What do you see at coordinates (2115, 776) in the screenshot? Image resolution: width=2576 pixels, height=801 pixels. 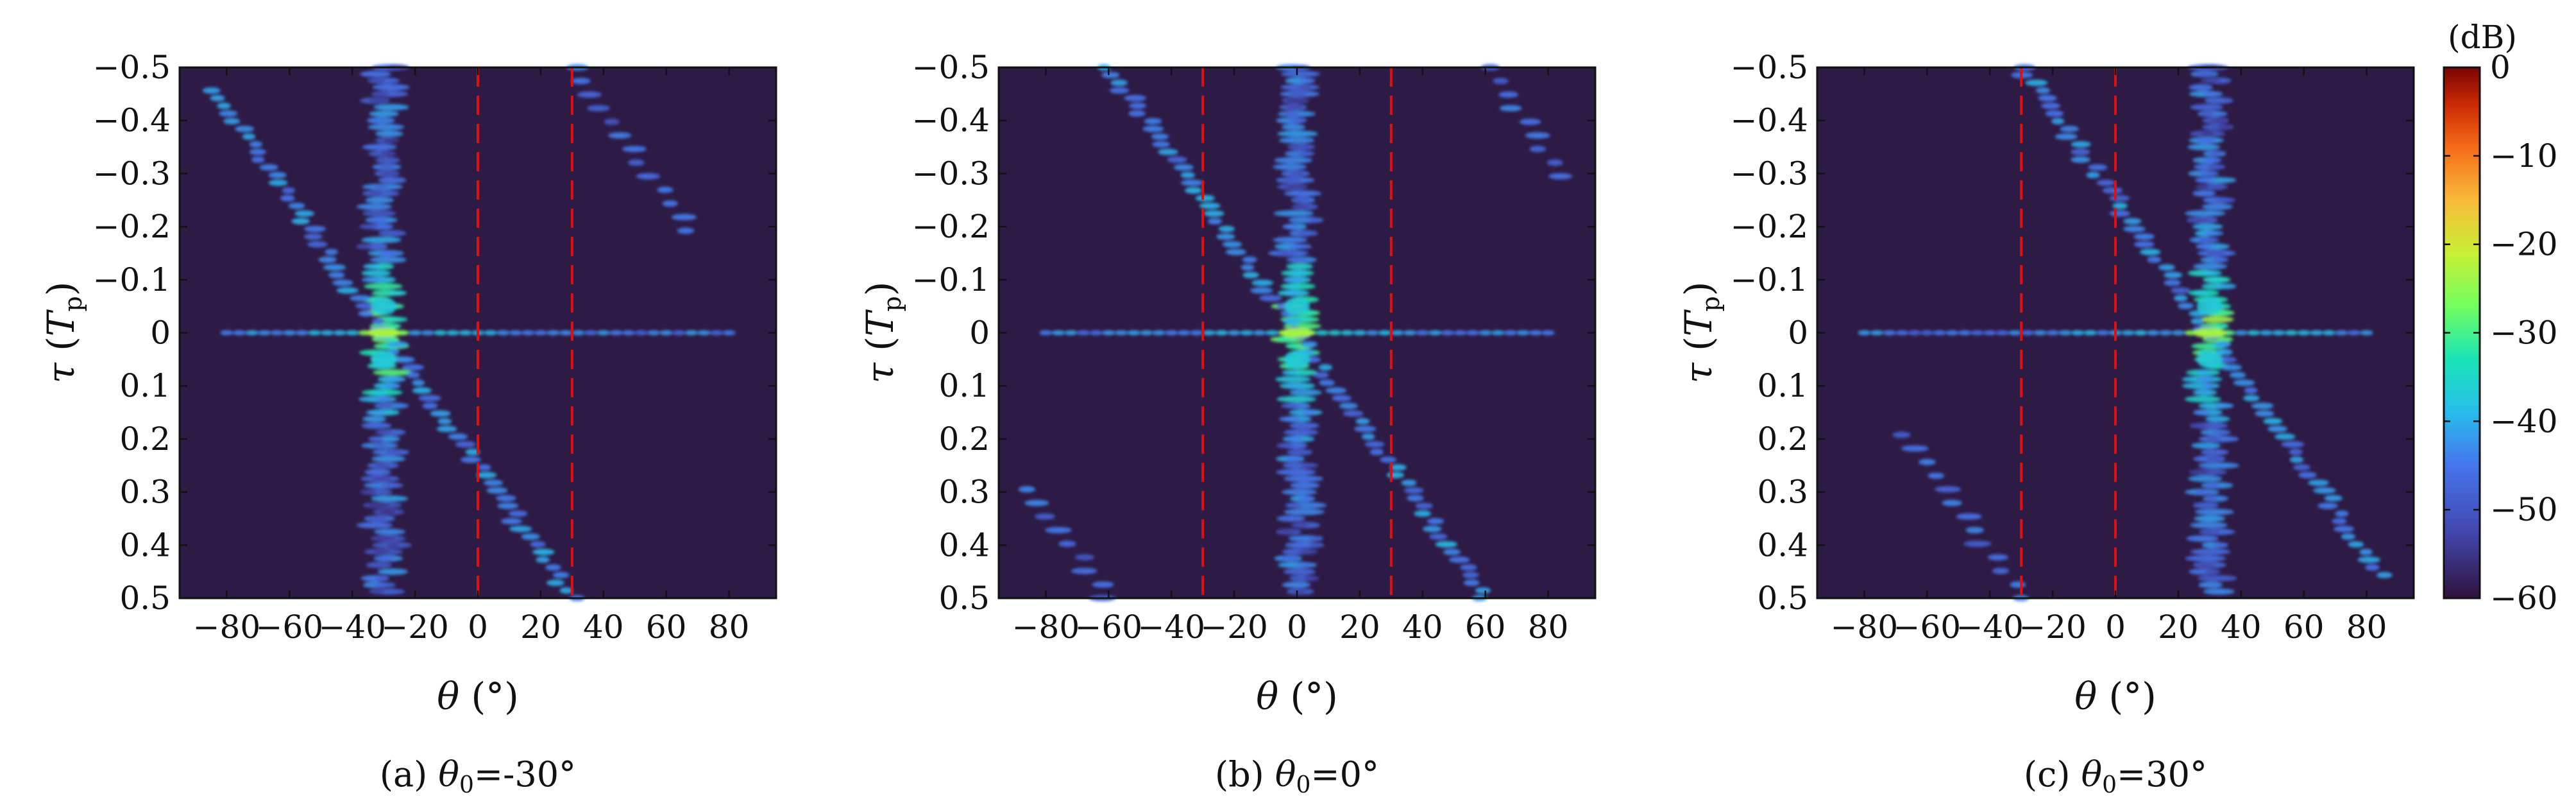 I see `panel-caption: (c) θ0=30°` at bounding box center [2115, 776].